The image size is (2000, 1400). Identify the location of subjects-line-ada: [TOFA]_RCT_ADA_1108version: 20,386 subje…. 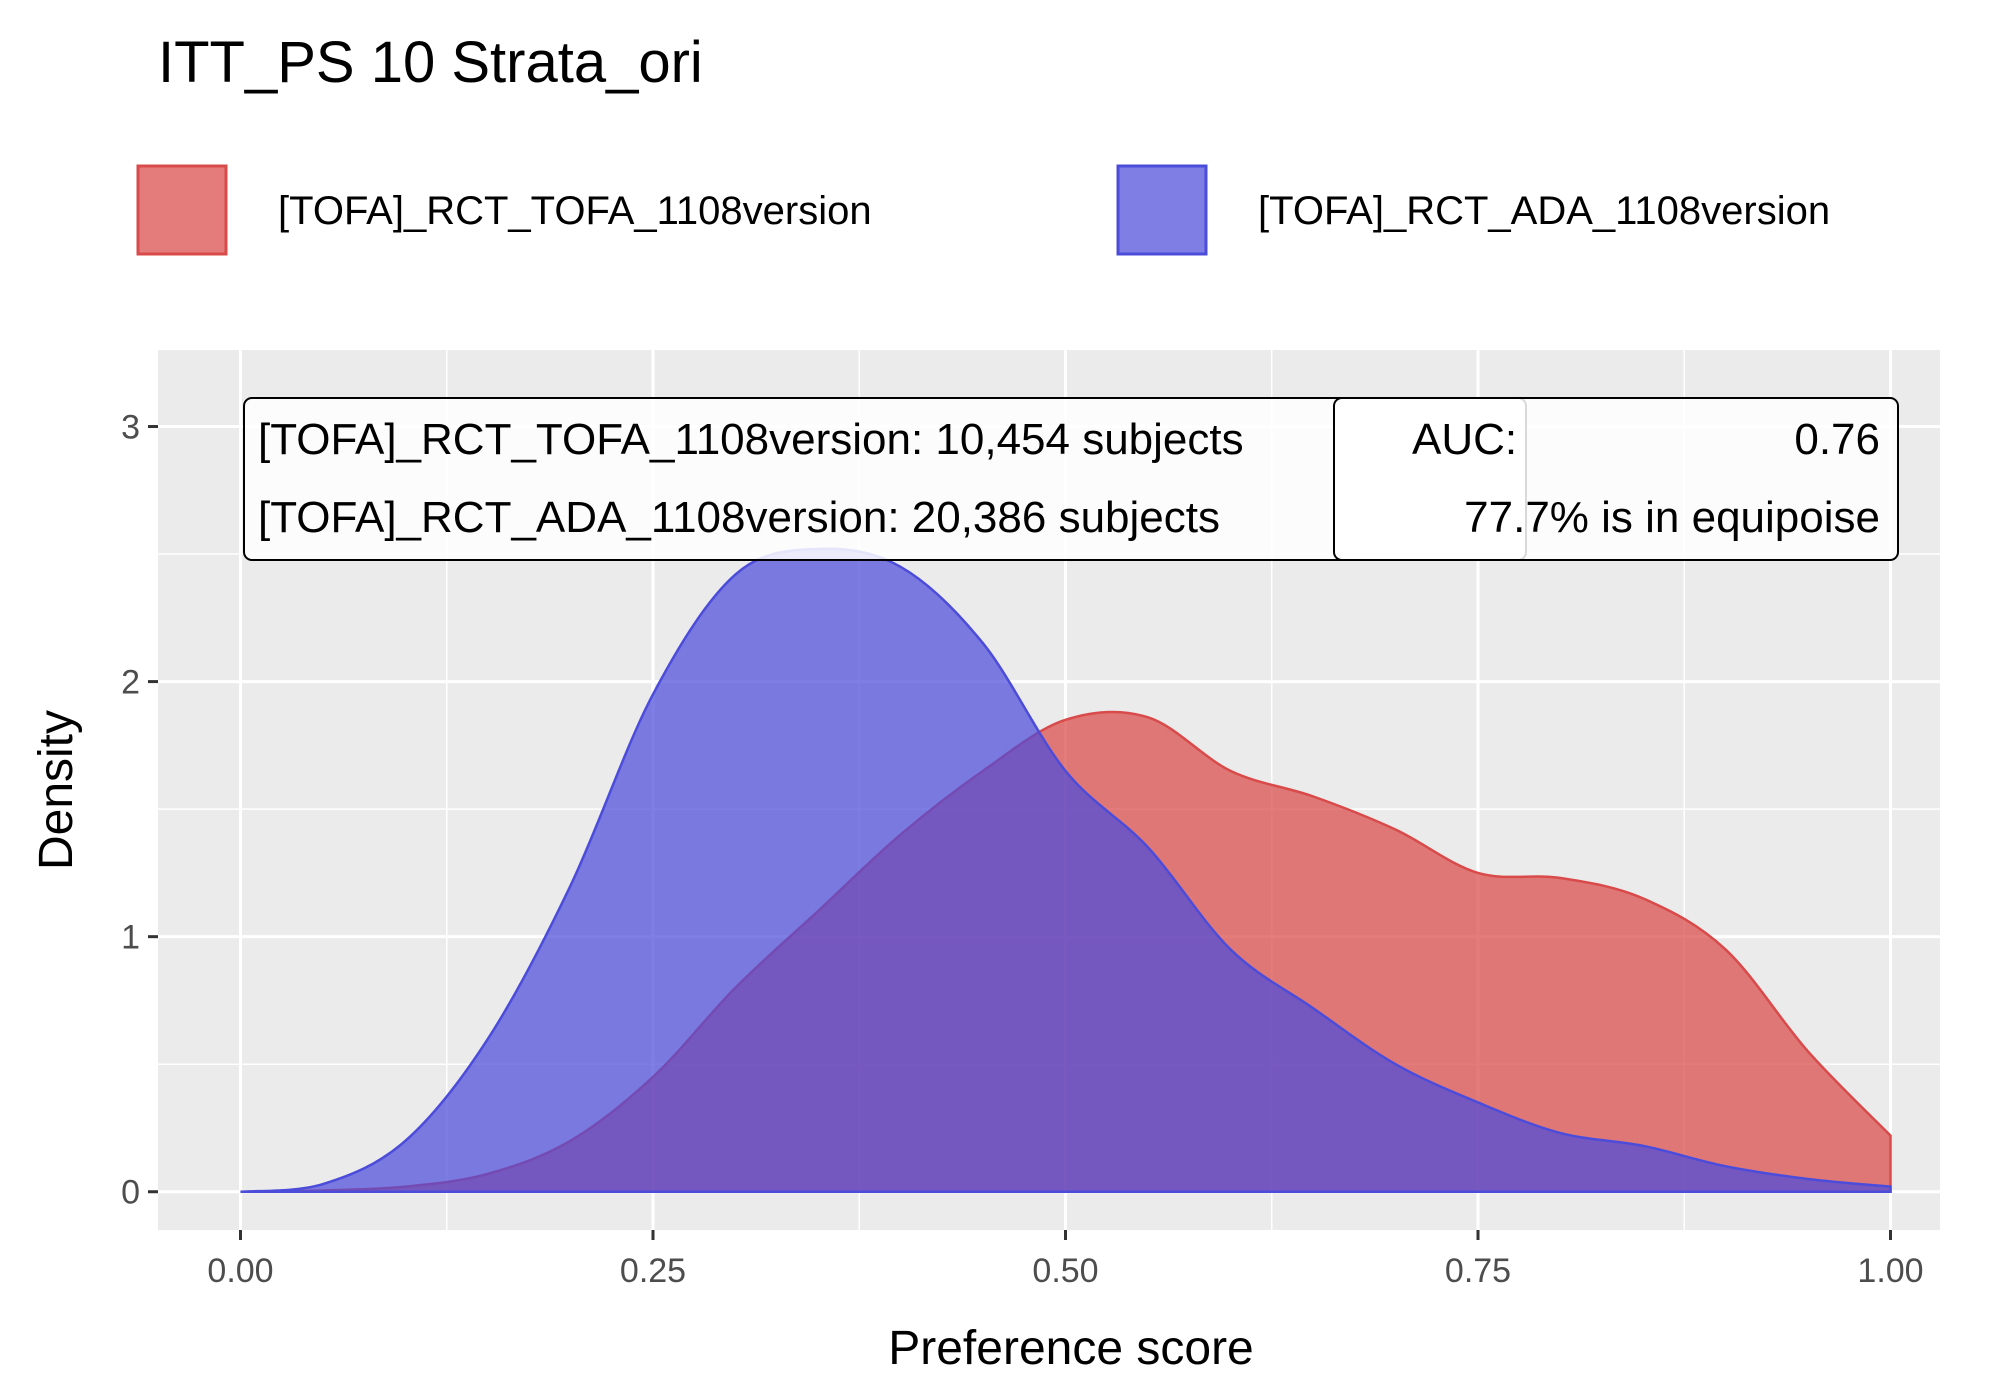
(739, 517).